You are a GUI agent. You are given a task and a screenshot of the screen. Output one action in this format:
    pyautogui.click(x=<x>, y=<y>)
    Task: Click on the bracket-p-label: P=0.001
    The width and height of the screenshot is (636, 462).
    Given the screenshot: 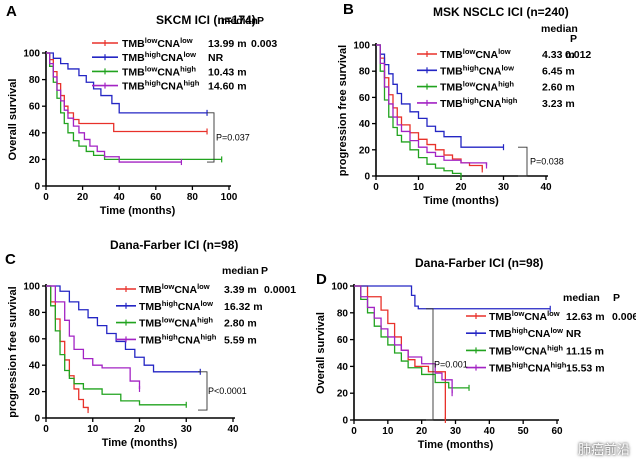 What is the action you would take?
    pyautogui.click(x=451, y=364)
    